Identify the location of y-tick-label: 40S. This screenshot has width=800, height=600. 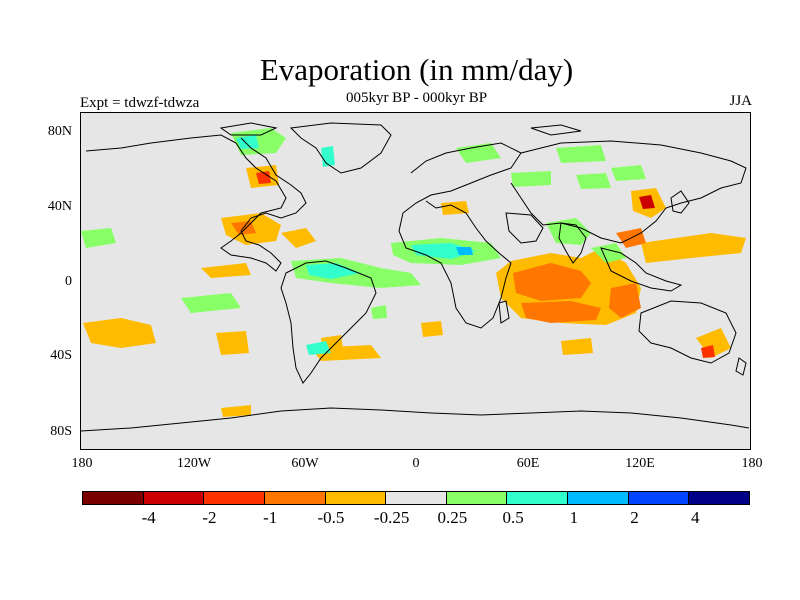
(61, 355).